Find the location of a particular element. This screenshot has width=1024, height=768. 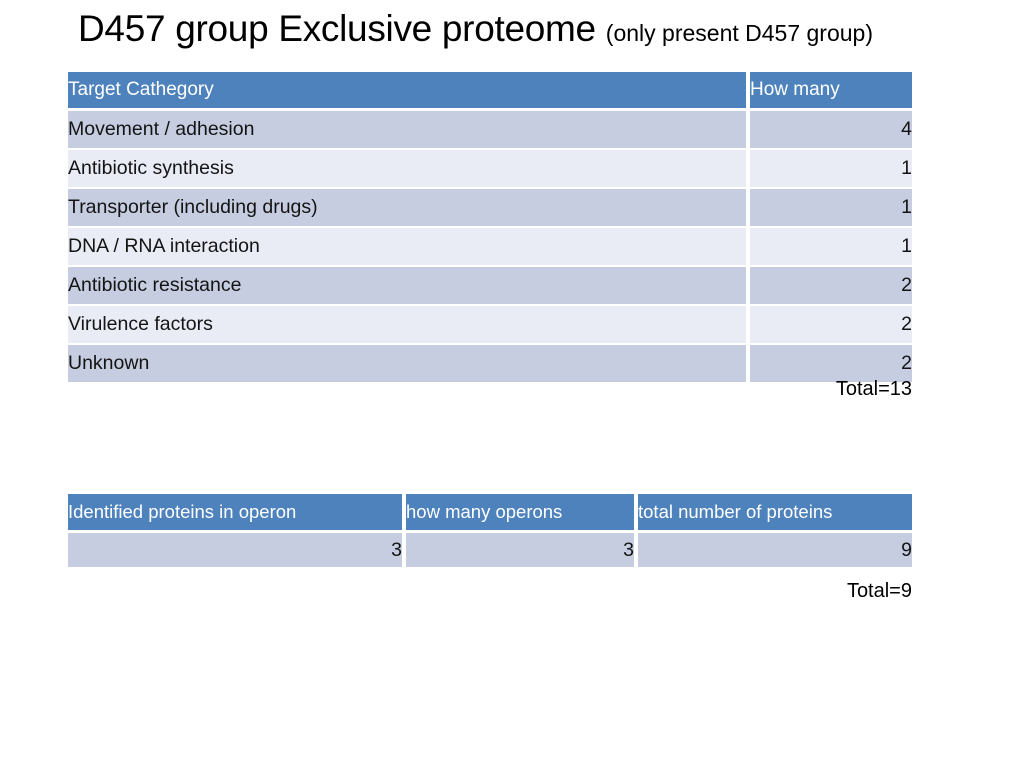

table-row: Antibiotic synthesis 1 is located at coordinates (490, 168).